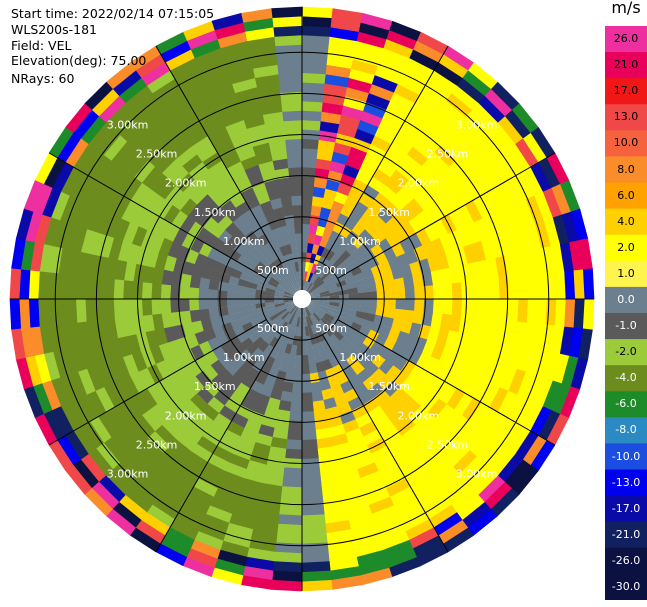 The height and width of the screenshot is (607, 647). Describe the element at coordinates (626, 299) in the screenshot. I see `colorbar-tick-label: 0.0` at that location.